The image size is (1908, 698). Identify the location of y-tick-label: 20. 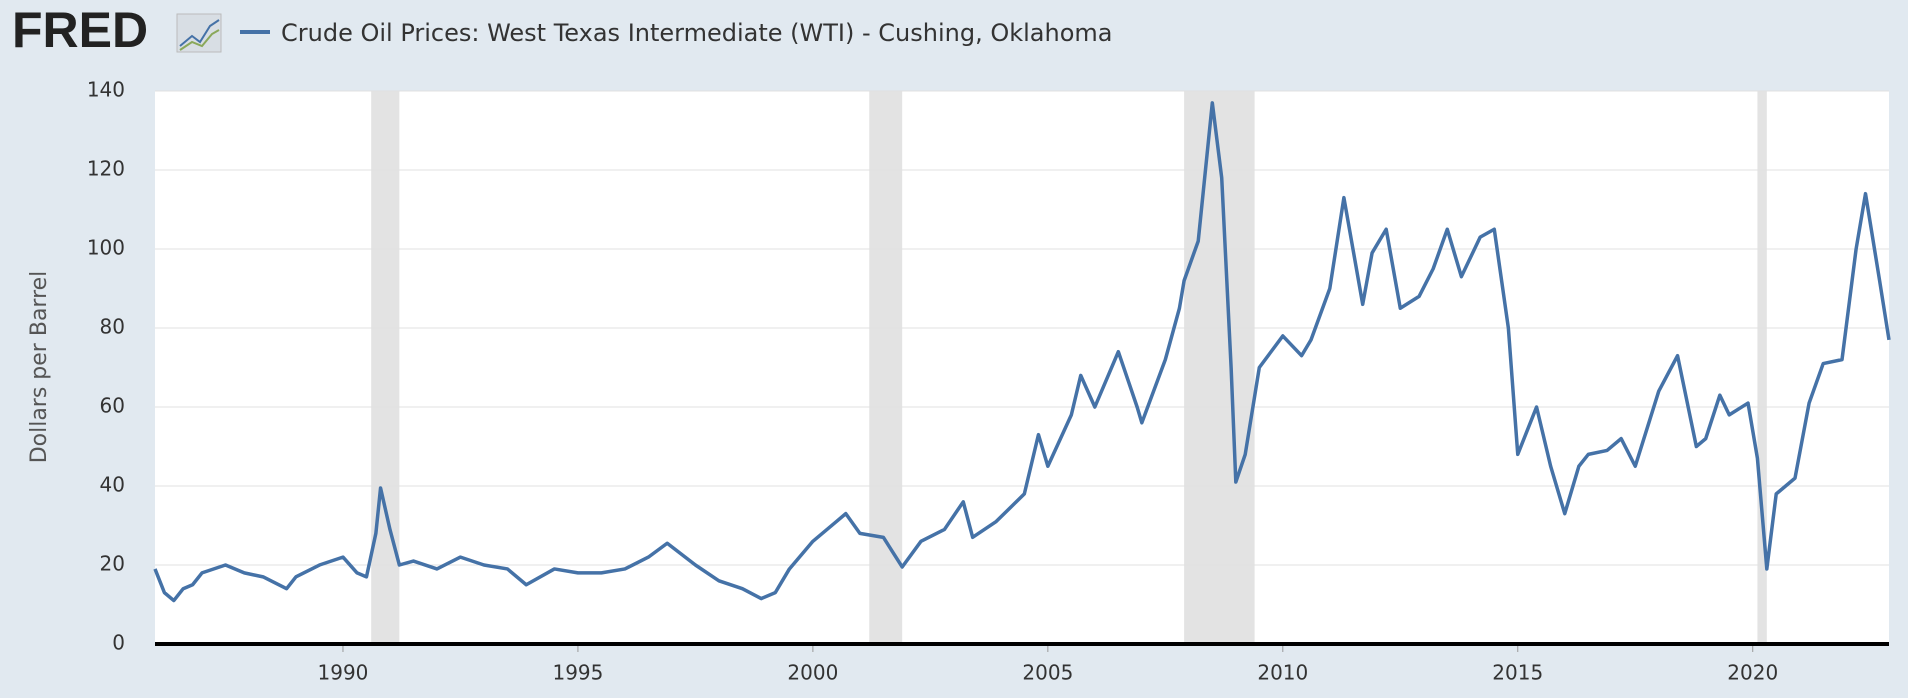
(112, 564).